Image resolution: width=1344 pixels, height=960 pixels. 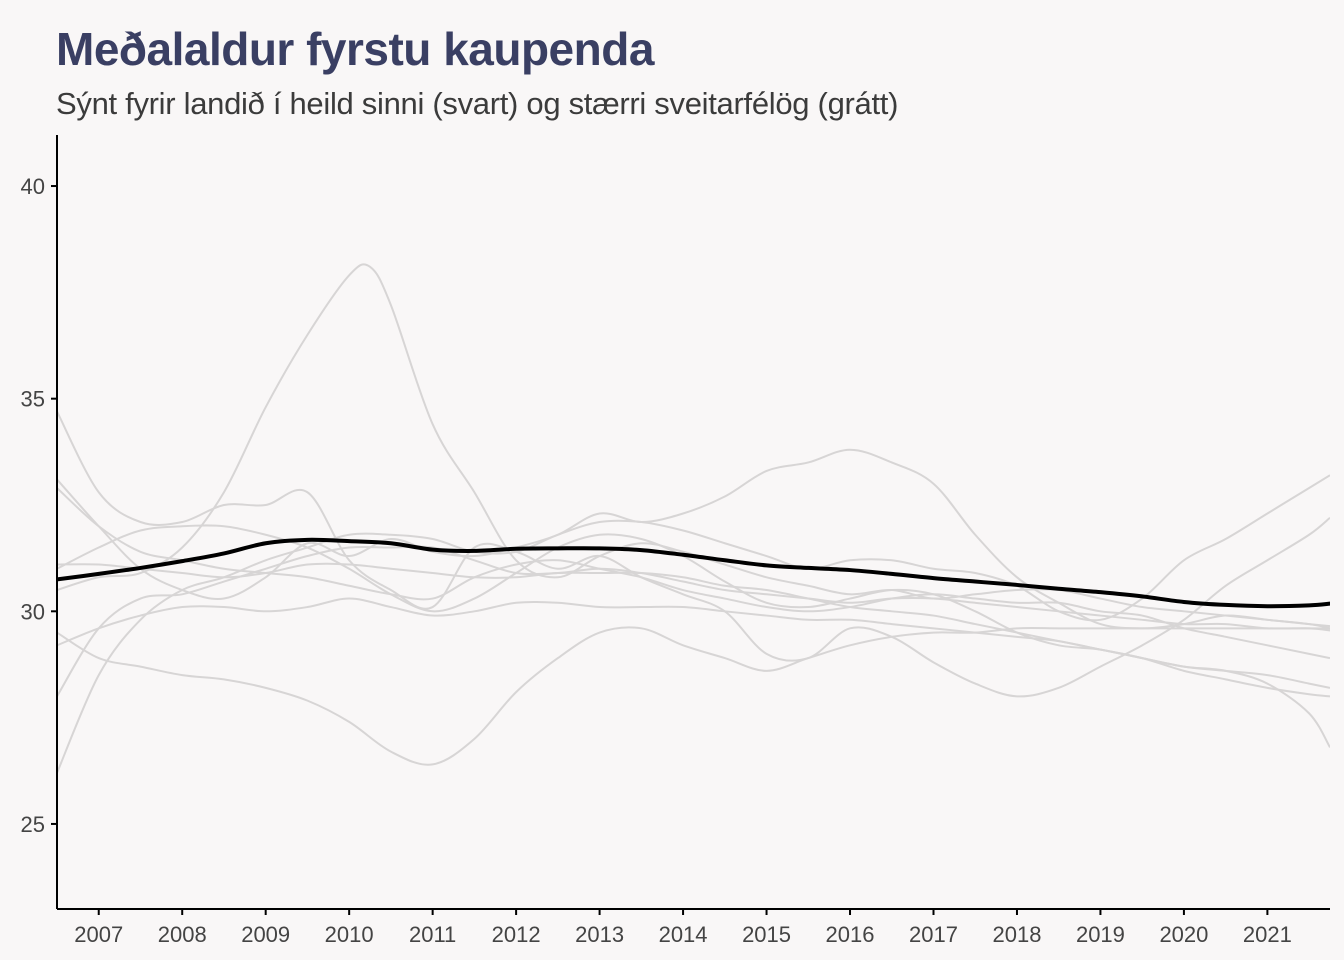 I want to click on x-tick-label: 2019, so click(x=1100, y=934).